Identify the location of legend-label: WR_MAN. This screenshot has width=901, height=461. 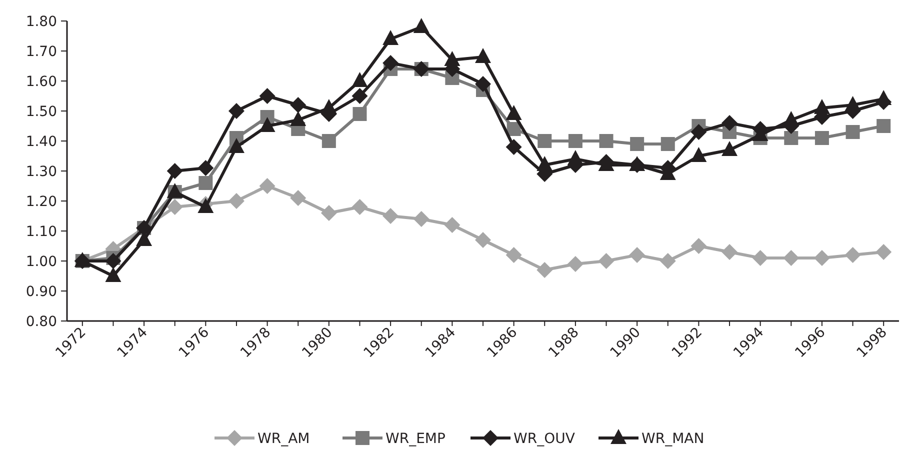
(673, 438).